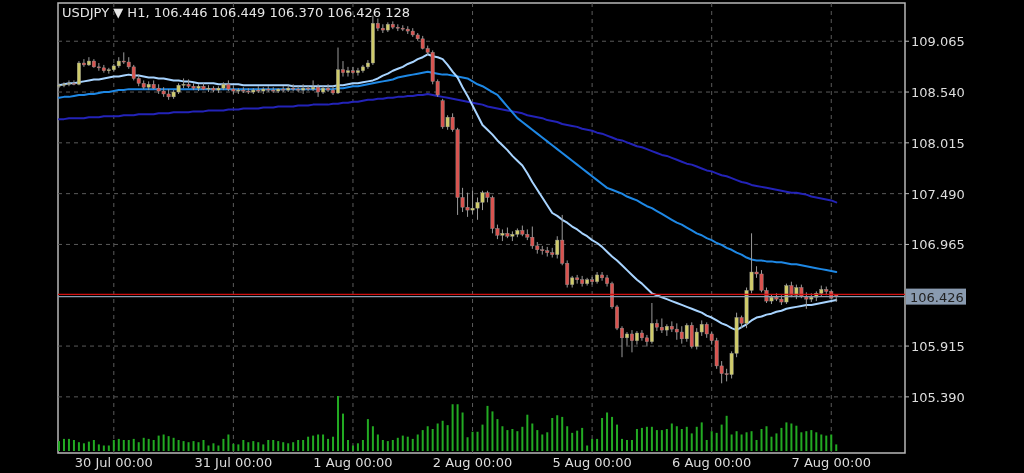 This screenshot has height=473, width=1024. I want to click on ref-line-label: 106.426, so click(937, 297).